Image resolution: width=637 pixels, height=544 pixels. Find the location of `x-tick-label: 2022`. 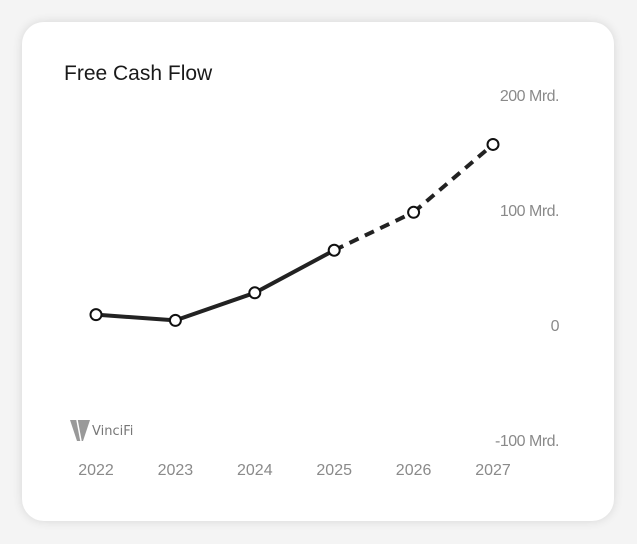

x-tick-label: 2022 is located at coordinates (96, 470).